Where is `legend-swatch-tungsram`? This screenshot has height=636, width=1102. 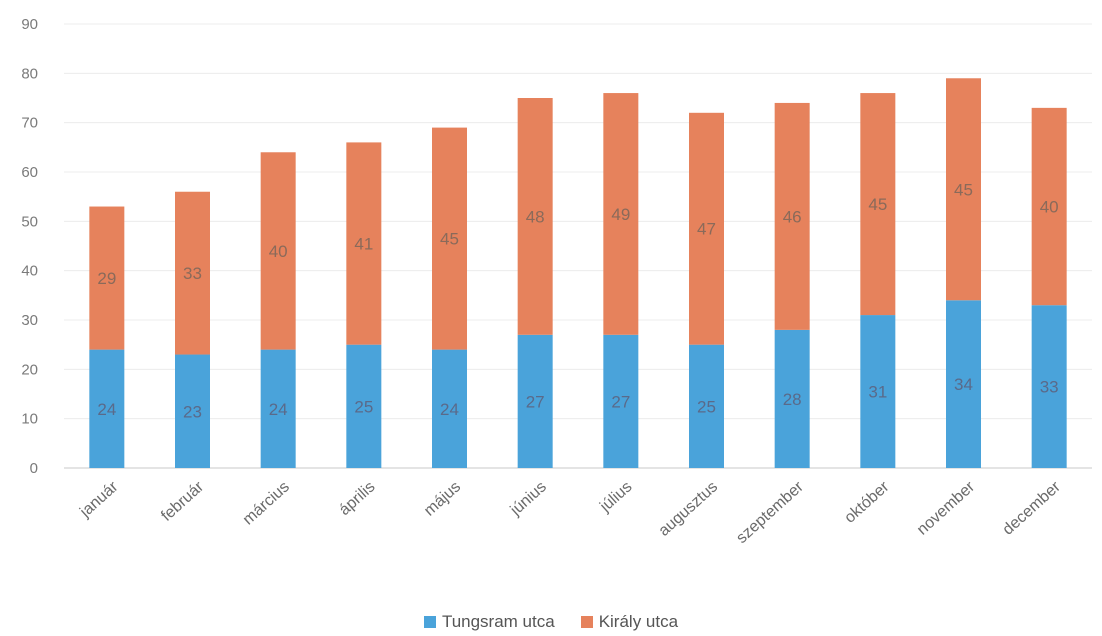 legend-swatch-tungsram is located at coordinates (429, 622).